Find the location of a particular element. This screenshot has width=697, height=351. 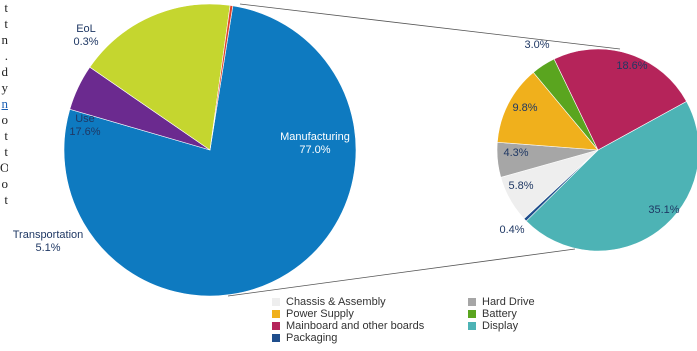

legend-item-packaging: Packaging is located at coordinates (304, 338).